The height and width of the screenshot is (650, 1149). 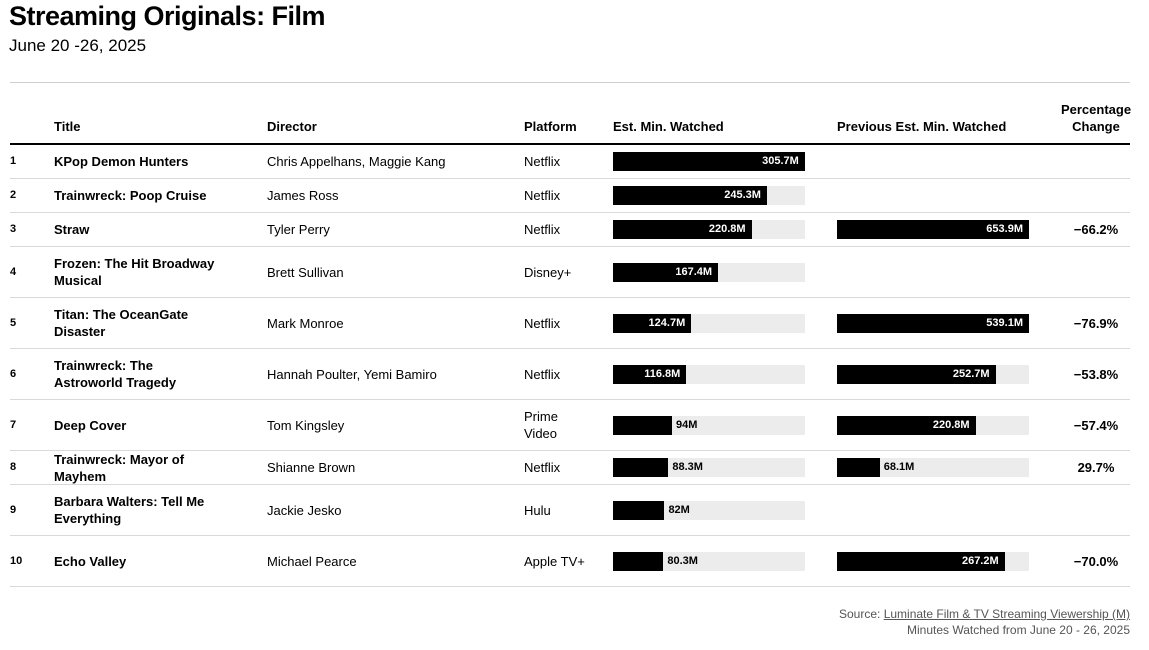 I want to click on est-minutes-bar-label: 82M, so click(x=679, y=509).